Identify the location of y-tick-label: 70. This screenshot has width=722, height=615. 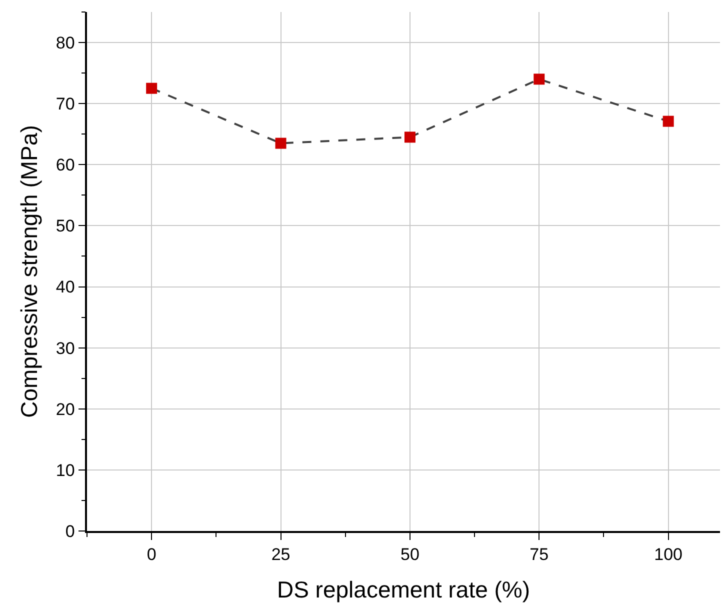
(65, 104).